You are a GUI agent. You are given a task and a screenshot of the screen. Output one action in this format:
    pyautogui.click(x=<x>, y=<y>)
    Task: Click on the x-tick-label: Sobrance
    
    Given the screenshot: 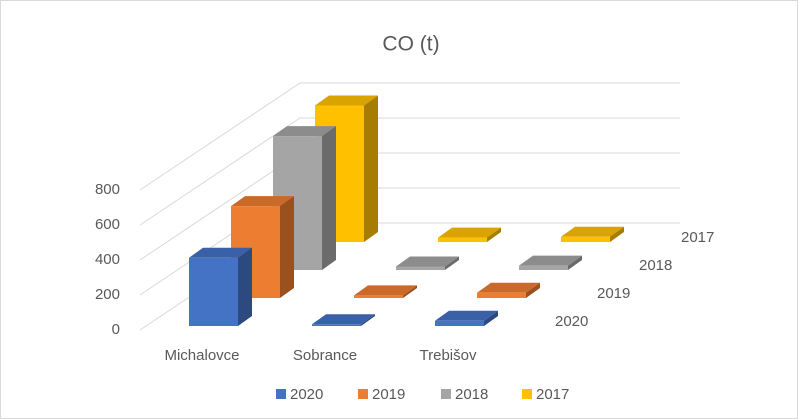 What is the action you would take?
    pyautogui.click(x=325, y=355)
    